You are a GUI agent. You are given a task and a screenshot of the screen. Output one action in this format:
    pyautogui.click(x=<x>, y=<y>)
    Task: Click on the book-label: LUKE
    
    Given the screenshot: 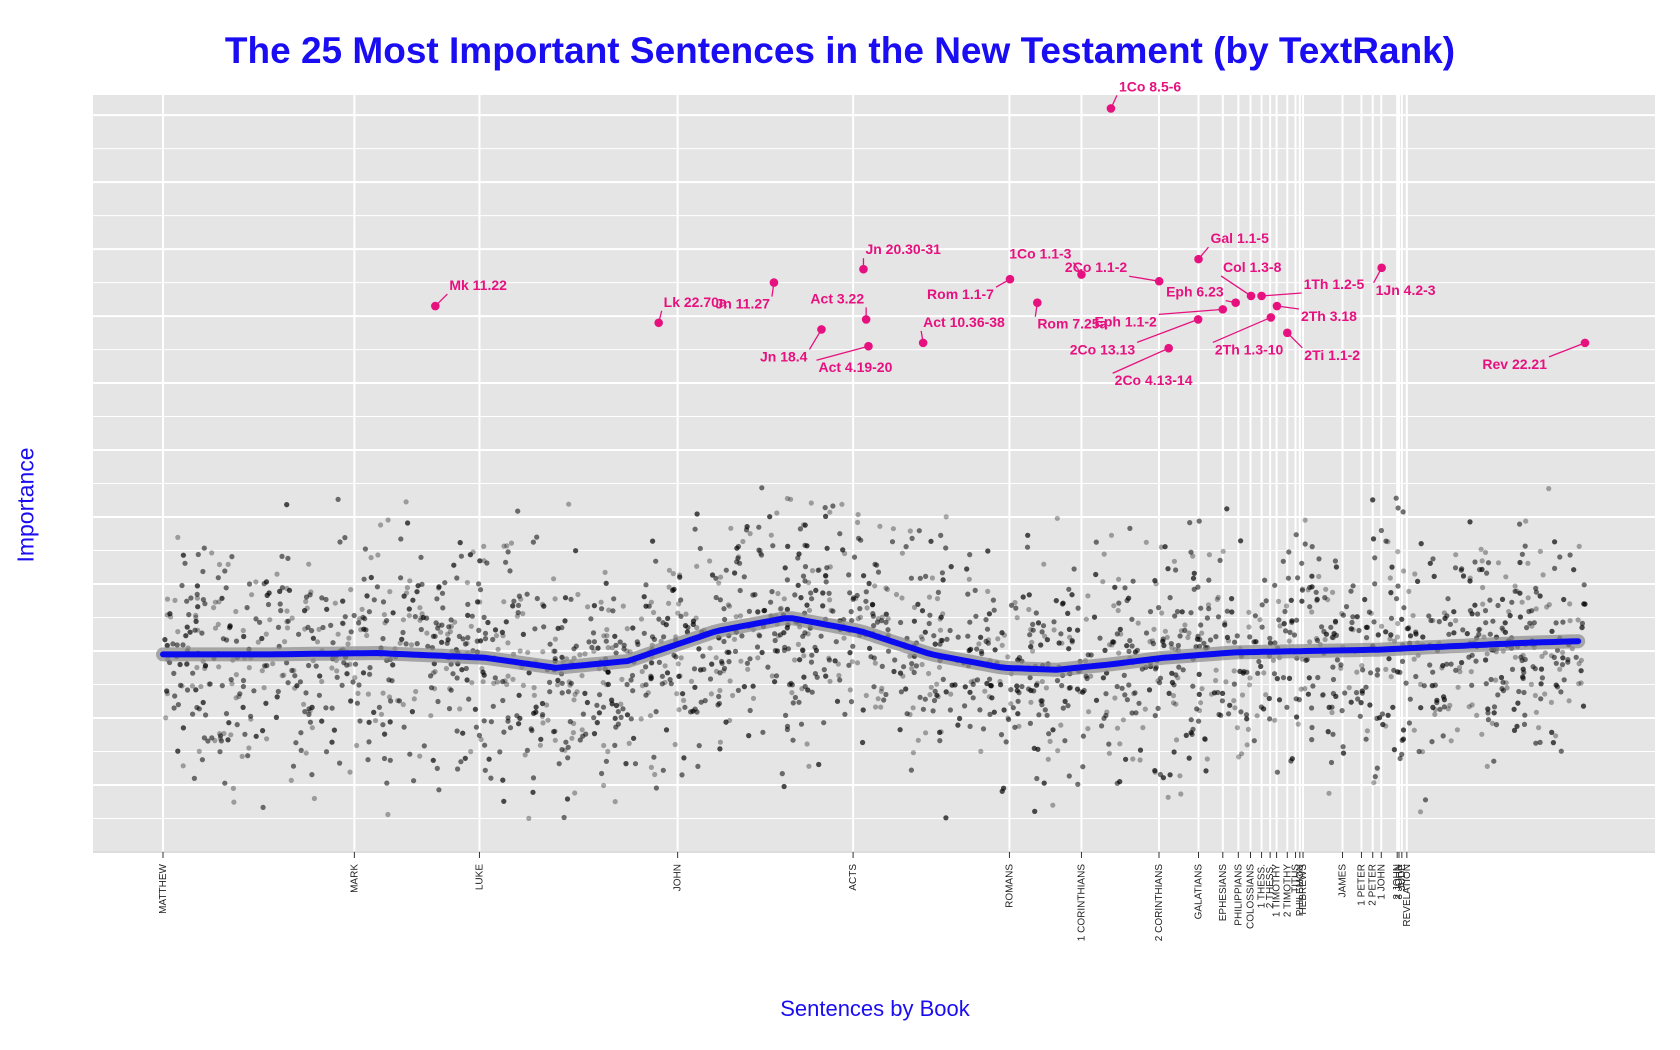 What is the action you would take?
    pyautogui.click(x=479, y=877)
    